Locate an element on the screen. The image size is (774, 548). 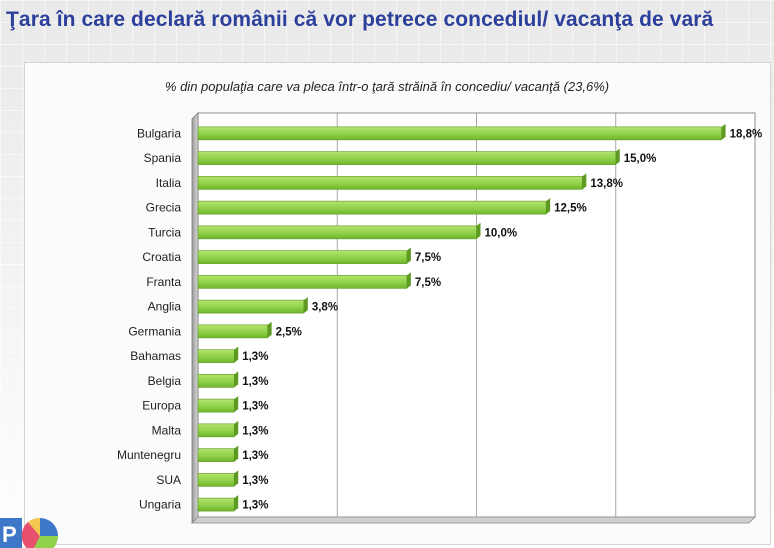
chart-left-wall is located at coordinates (195, 318).